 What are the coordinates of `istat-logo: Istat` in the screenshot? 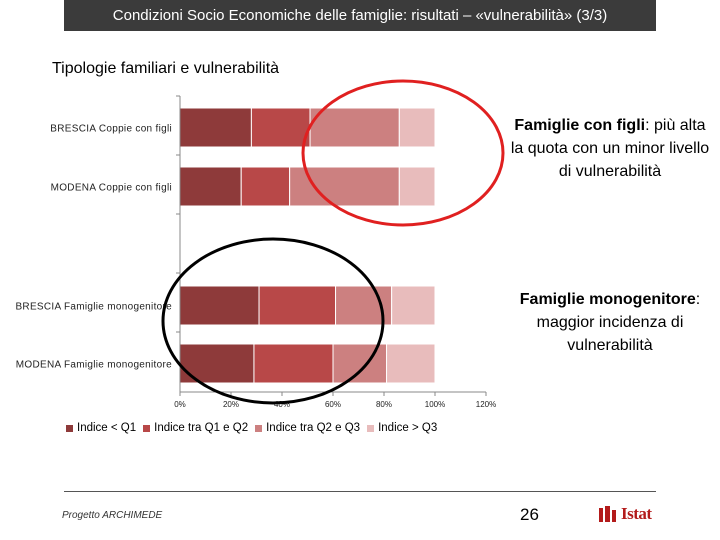 It's located at (625, 514).